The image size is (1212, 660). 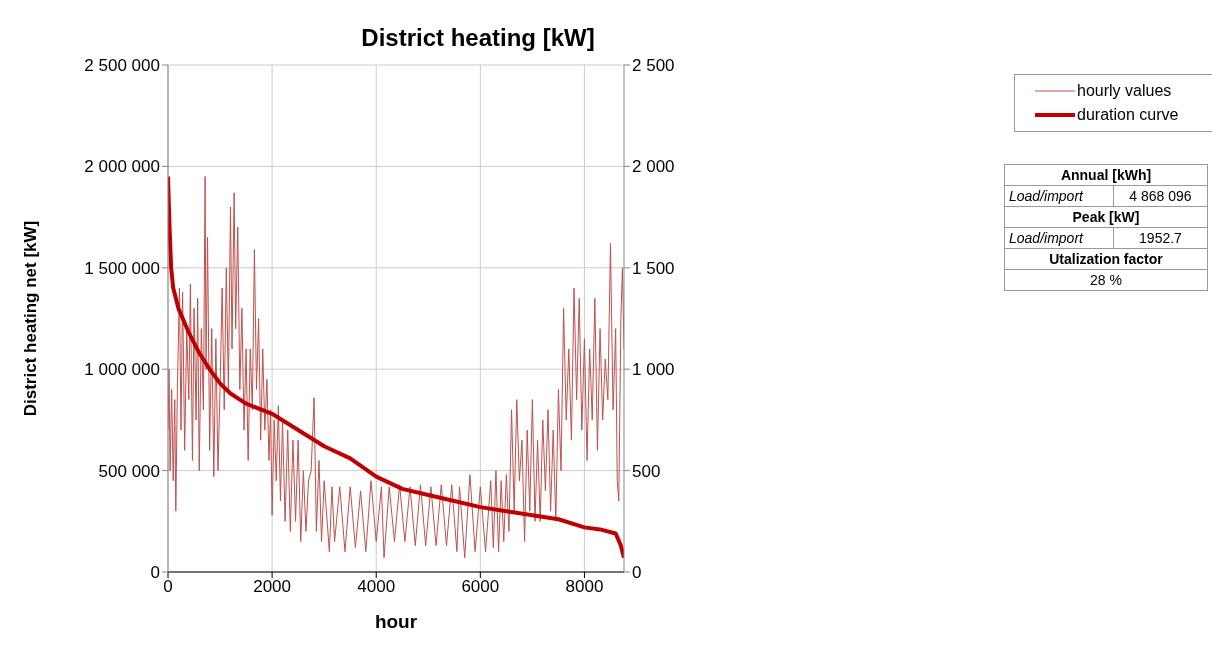 What do you see at coordinates (168, 587) in the screenshot?
I see `x-tick-label: 0` at bounding box center [168, 587].